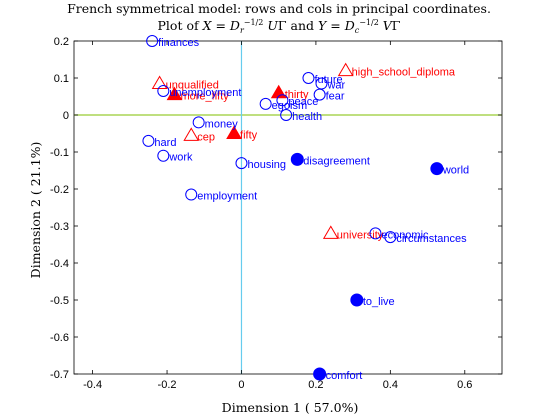  Describe the element at coordinates (59, 375) in the screenshot. I see `y-tick-label: -0.7` at that location.